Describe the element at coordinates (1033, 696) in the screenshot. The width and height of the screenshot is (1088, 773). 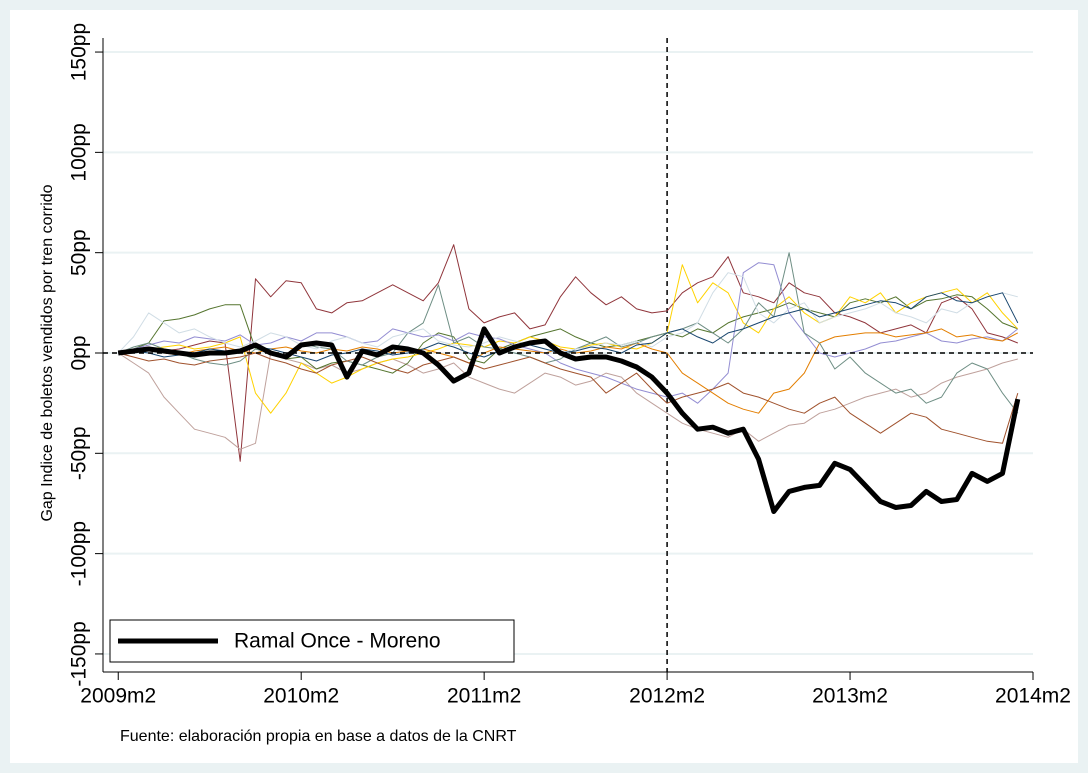
I see `x-tick-label: 2014m2` at that location.